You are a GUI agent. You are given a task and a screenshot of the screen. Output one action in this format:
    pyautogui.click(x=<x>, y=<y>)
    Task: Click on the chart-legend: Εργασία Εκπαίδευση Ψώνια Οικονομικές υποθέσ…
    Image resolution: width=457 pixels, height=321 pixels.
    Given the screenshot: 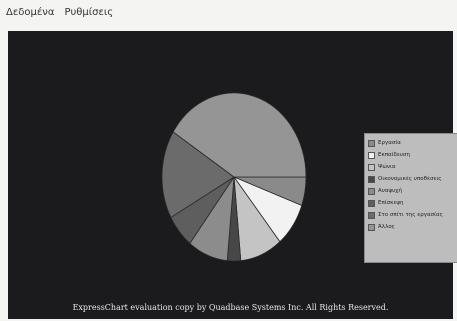 What is the action you would take?
    pyautogui.click(x=410, y=198)
    